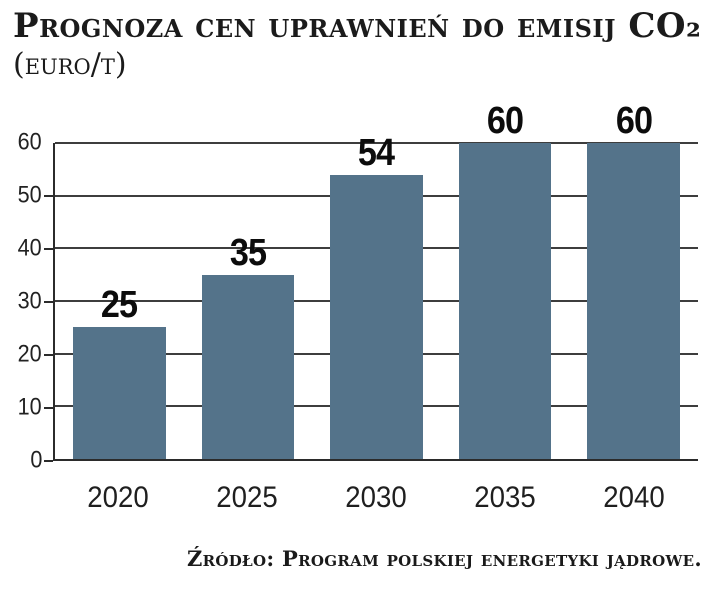 Image resolution: width=720 pixels, height=593 pixels. What do you see at coordinates (633, 280) in the screenshot?
I see `bar-2040: 60` at bounding box center [633, 280].